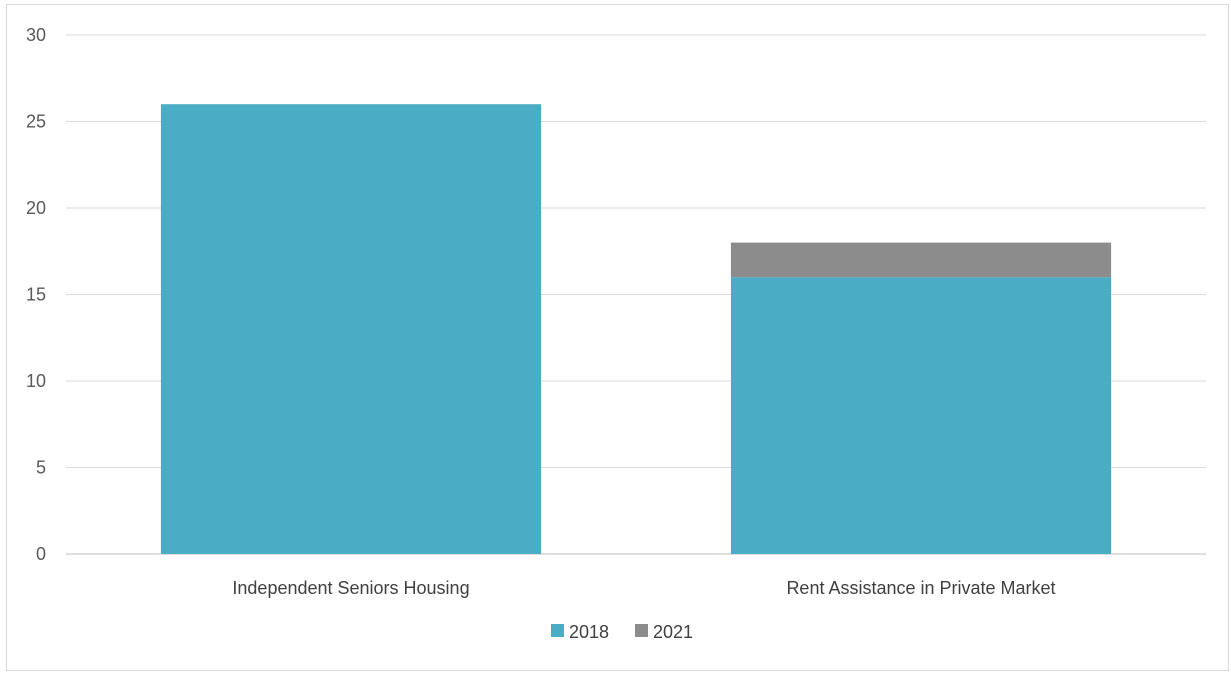 Image resolution: width=1231 pixels, height=673 pixels. What do you see at coordinates (36, 35) in the screenshot?
I see `y-tick-label: 30` at bounding box center [36, 35].